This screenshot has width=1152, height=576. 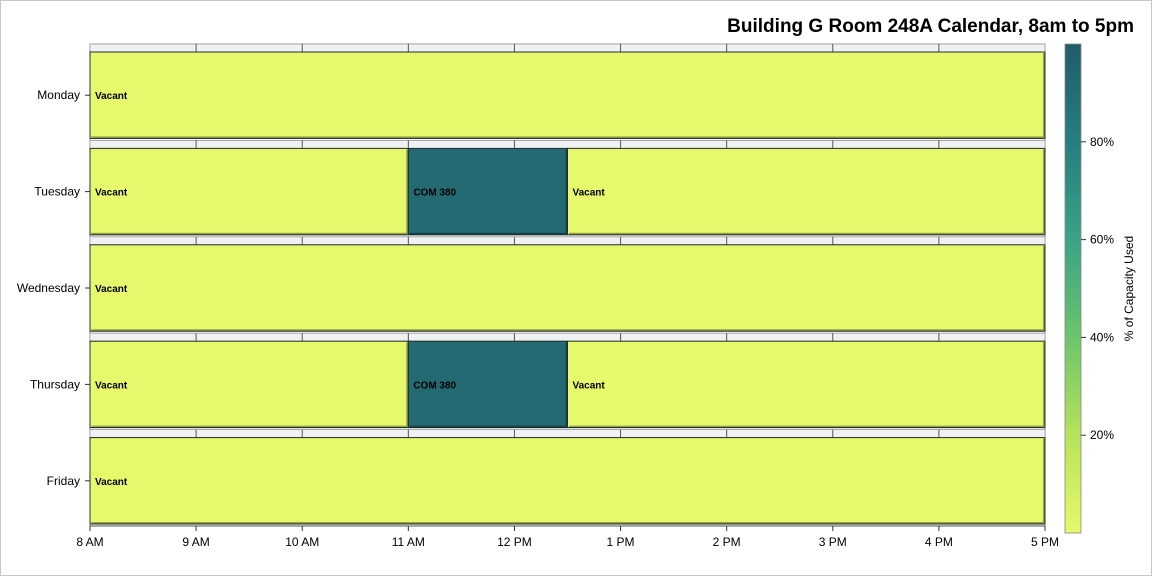 What do you see at coordinates (58, 95) in the screenshot?
I see `day-label: Monday` at bounding box center [58, 95].